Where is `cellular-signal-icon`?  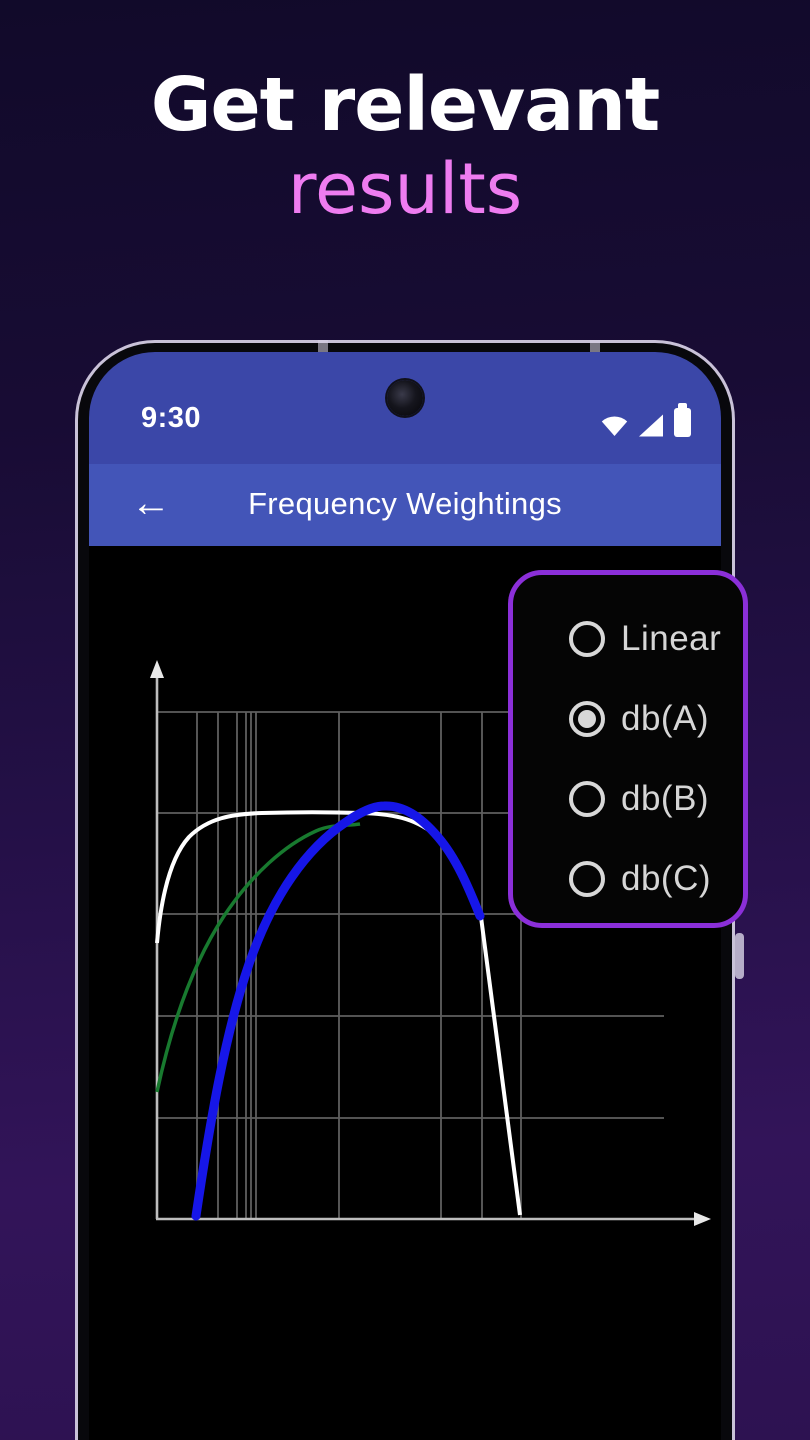
cellular-signal-icon is located at coordinates (651, 425).